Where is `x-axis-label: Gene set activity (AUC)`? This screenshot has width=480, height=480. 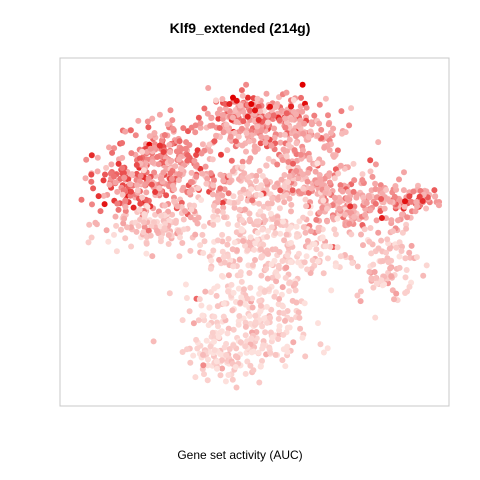
x-axis-label: Gene set activity (AUC) is located at coordinates (240, 455).